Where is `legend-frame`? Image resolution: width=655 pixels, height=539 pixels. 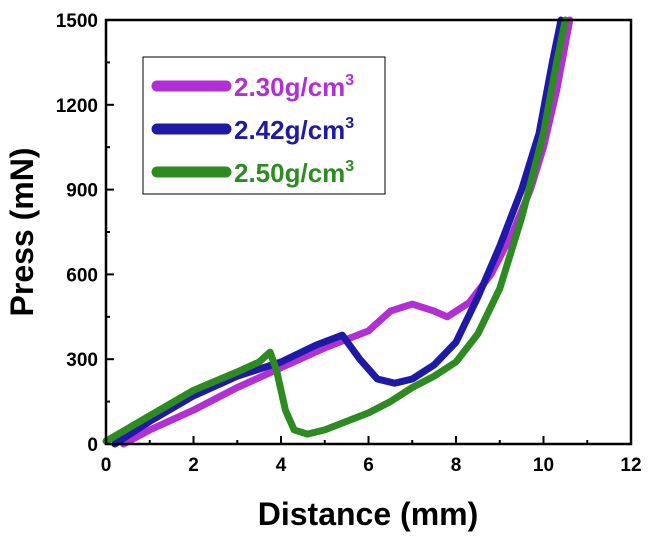 legend-frame is located at coordinates (264, 125).